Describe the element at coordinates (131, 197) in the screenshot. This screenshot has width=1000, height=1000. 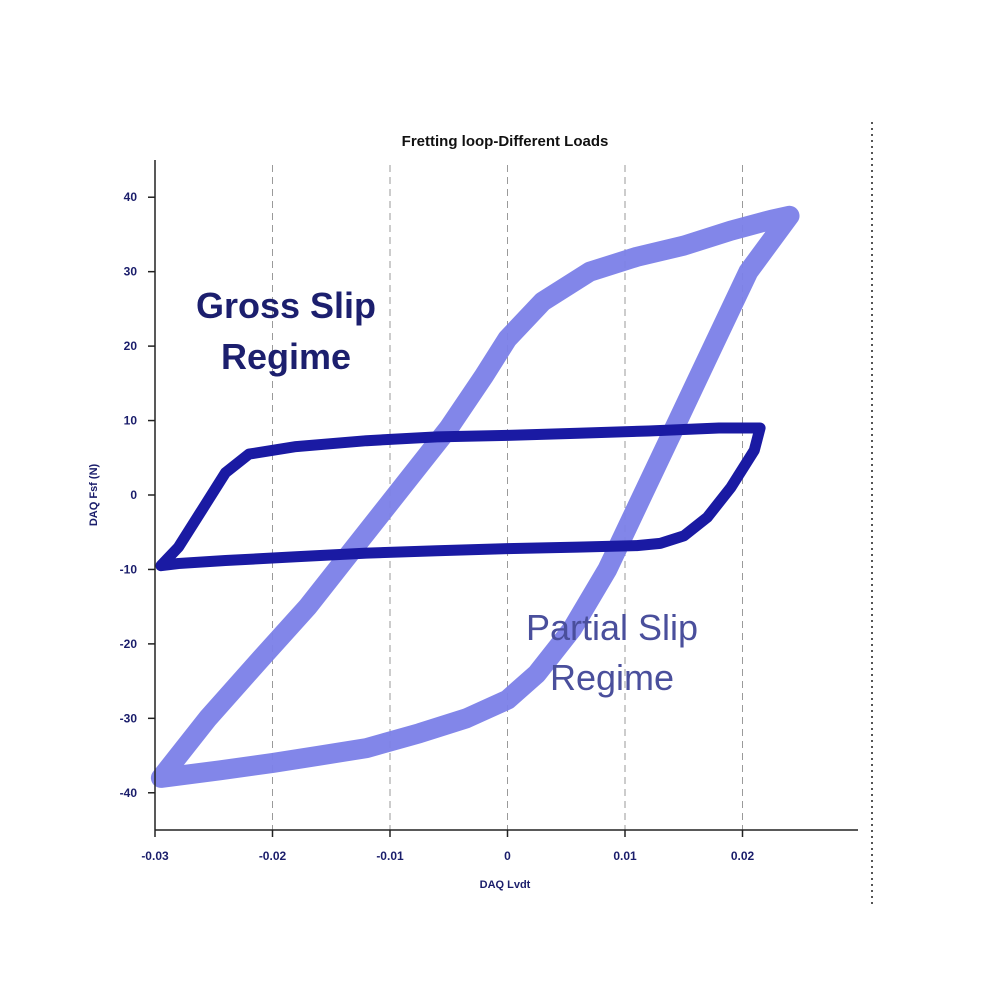
I see `y-tick-label: 40` at that location.